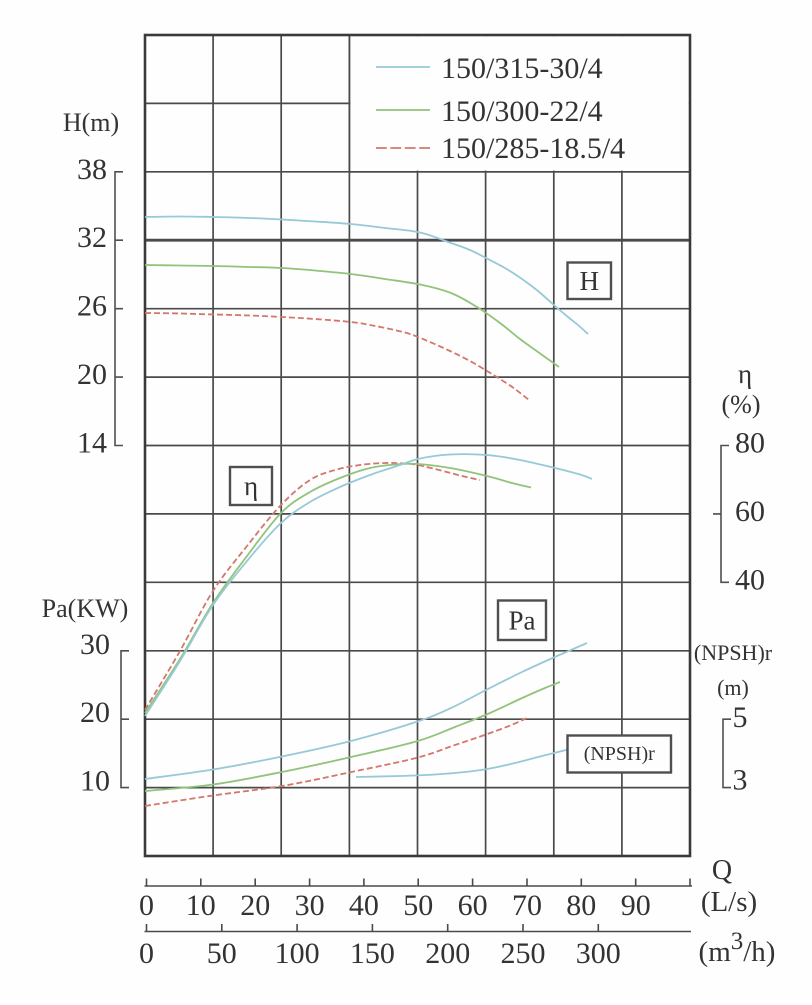  I want to click on svg-text: 90, so click(636, 905).